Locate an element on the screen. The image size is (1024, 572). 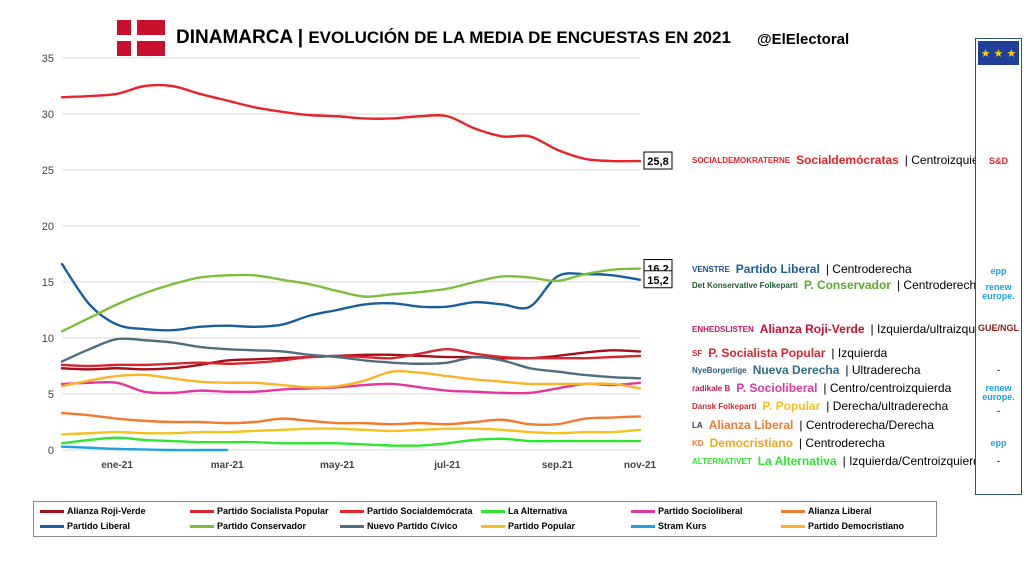
legend-label: La Alternativa is located at coordinates (538, 511).